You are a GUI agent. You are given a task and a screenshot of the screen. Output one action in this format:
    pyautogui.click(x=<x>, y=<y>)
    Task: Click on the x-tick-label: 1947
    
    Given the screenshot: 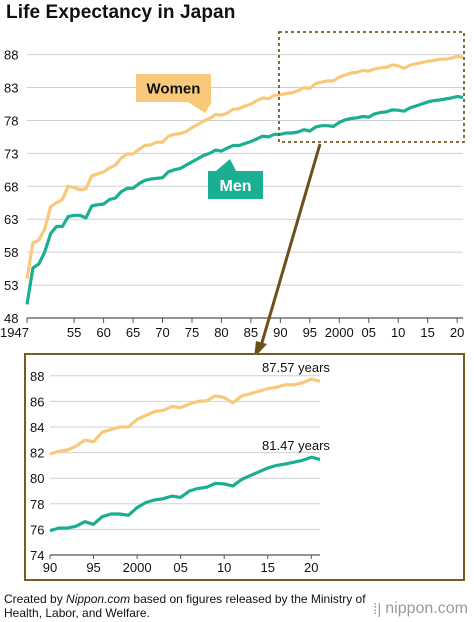 What is the action you would take?
    pyautogui.click(x=14, y=332)
    